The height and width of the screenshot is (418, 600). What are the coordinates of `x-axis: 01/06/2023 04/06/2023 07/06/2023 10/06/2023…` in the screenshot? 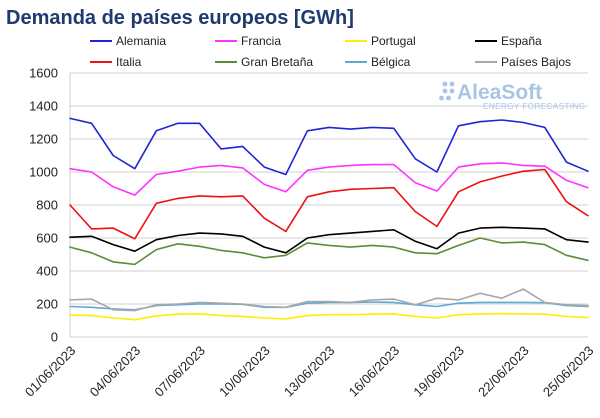 It's located at (309, 371).